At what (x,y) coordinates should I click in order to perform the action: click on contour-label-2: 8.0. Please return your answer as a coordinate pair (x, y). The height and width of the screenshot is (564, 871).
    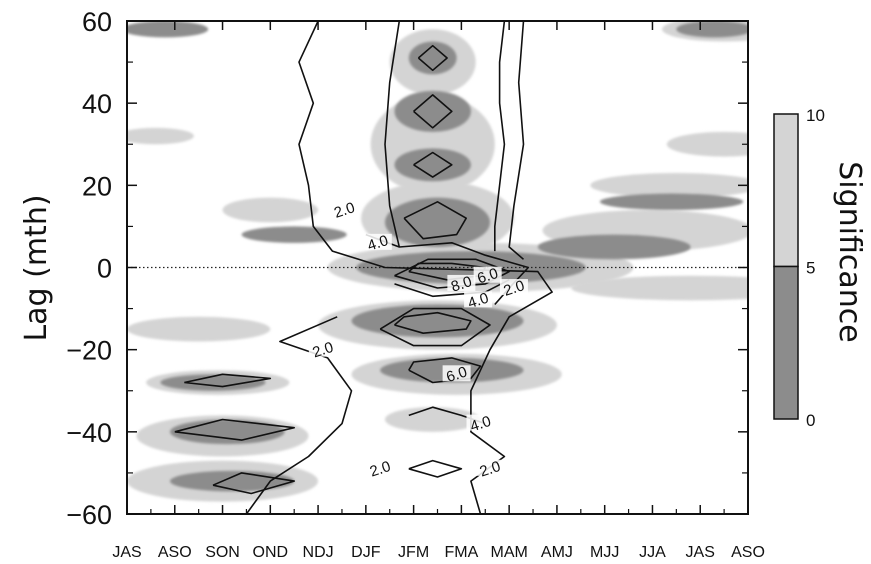
    Looking at the image, I should click on (461, 284).